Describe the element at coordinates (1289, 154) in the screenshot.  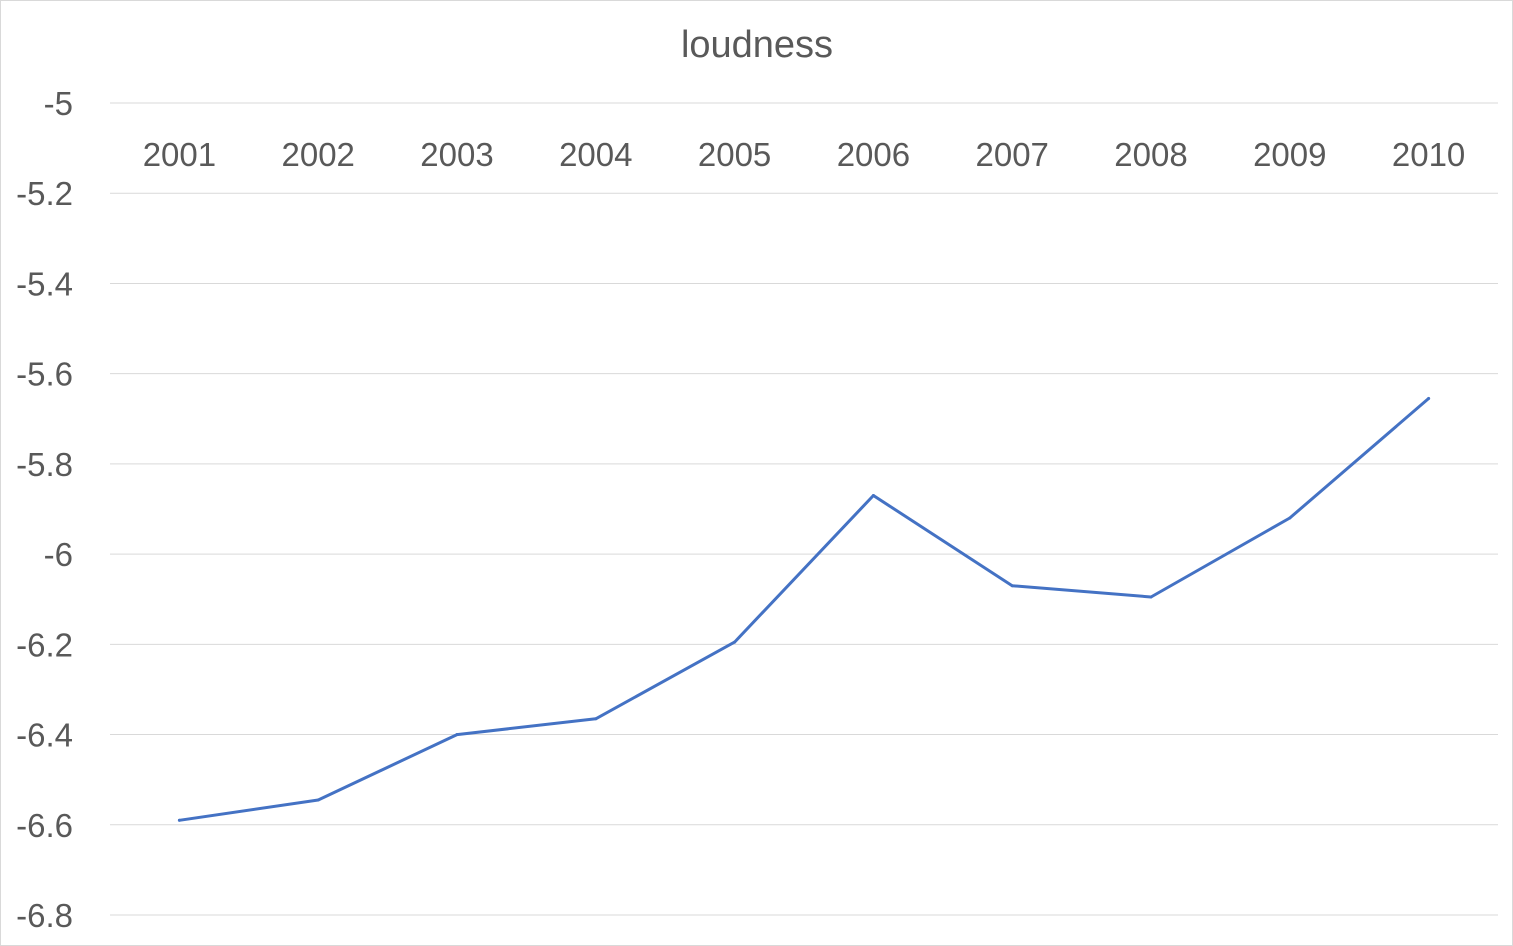
I see `x-tick-label: 2009` at that location.